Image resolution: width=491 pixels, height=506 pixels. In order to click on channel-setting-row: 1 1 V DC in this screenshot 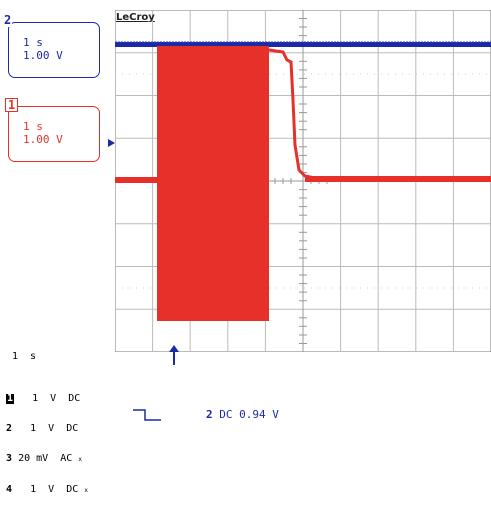, I will do `click(43, 398)`.